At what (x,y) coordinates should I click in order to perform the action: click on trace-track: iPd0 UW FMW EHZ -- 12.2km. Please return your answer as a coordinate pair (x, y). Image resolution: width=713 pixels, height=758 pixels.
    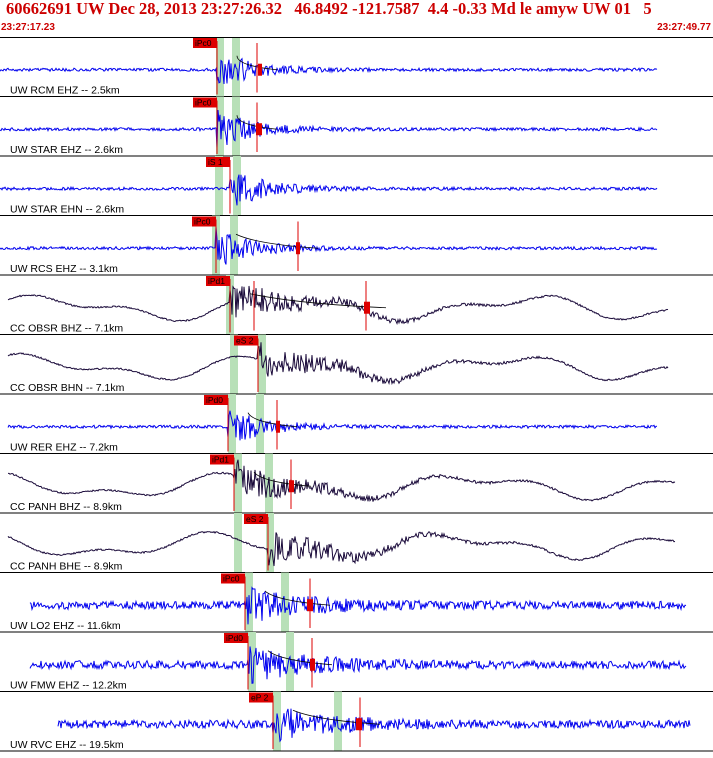
    Looking at the image, I should click on (356, 662).